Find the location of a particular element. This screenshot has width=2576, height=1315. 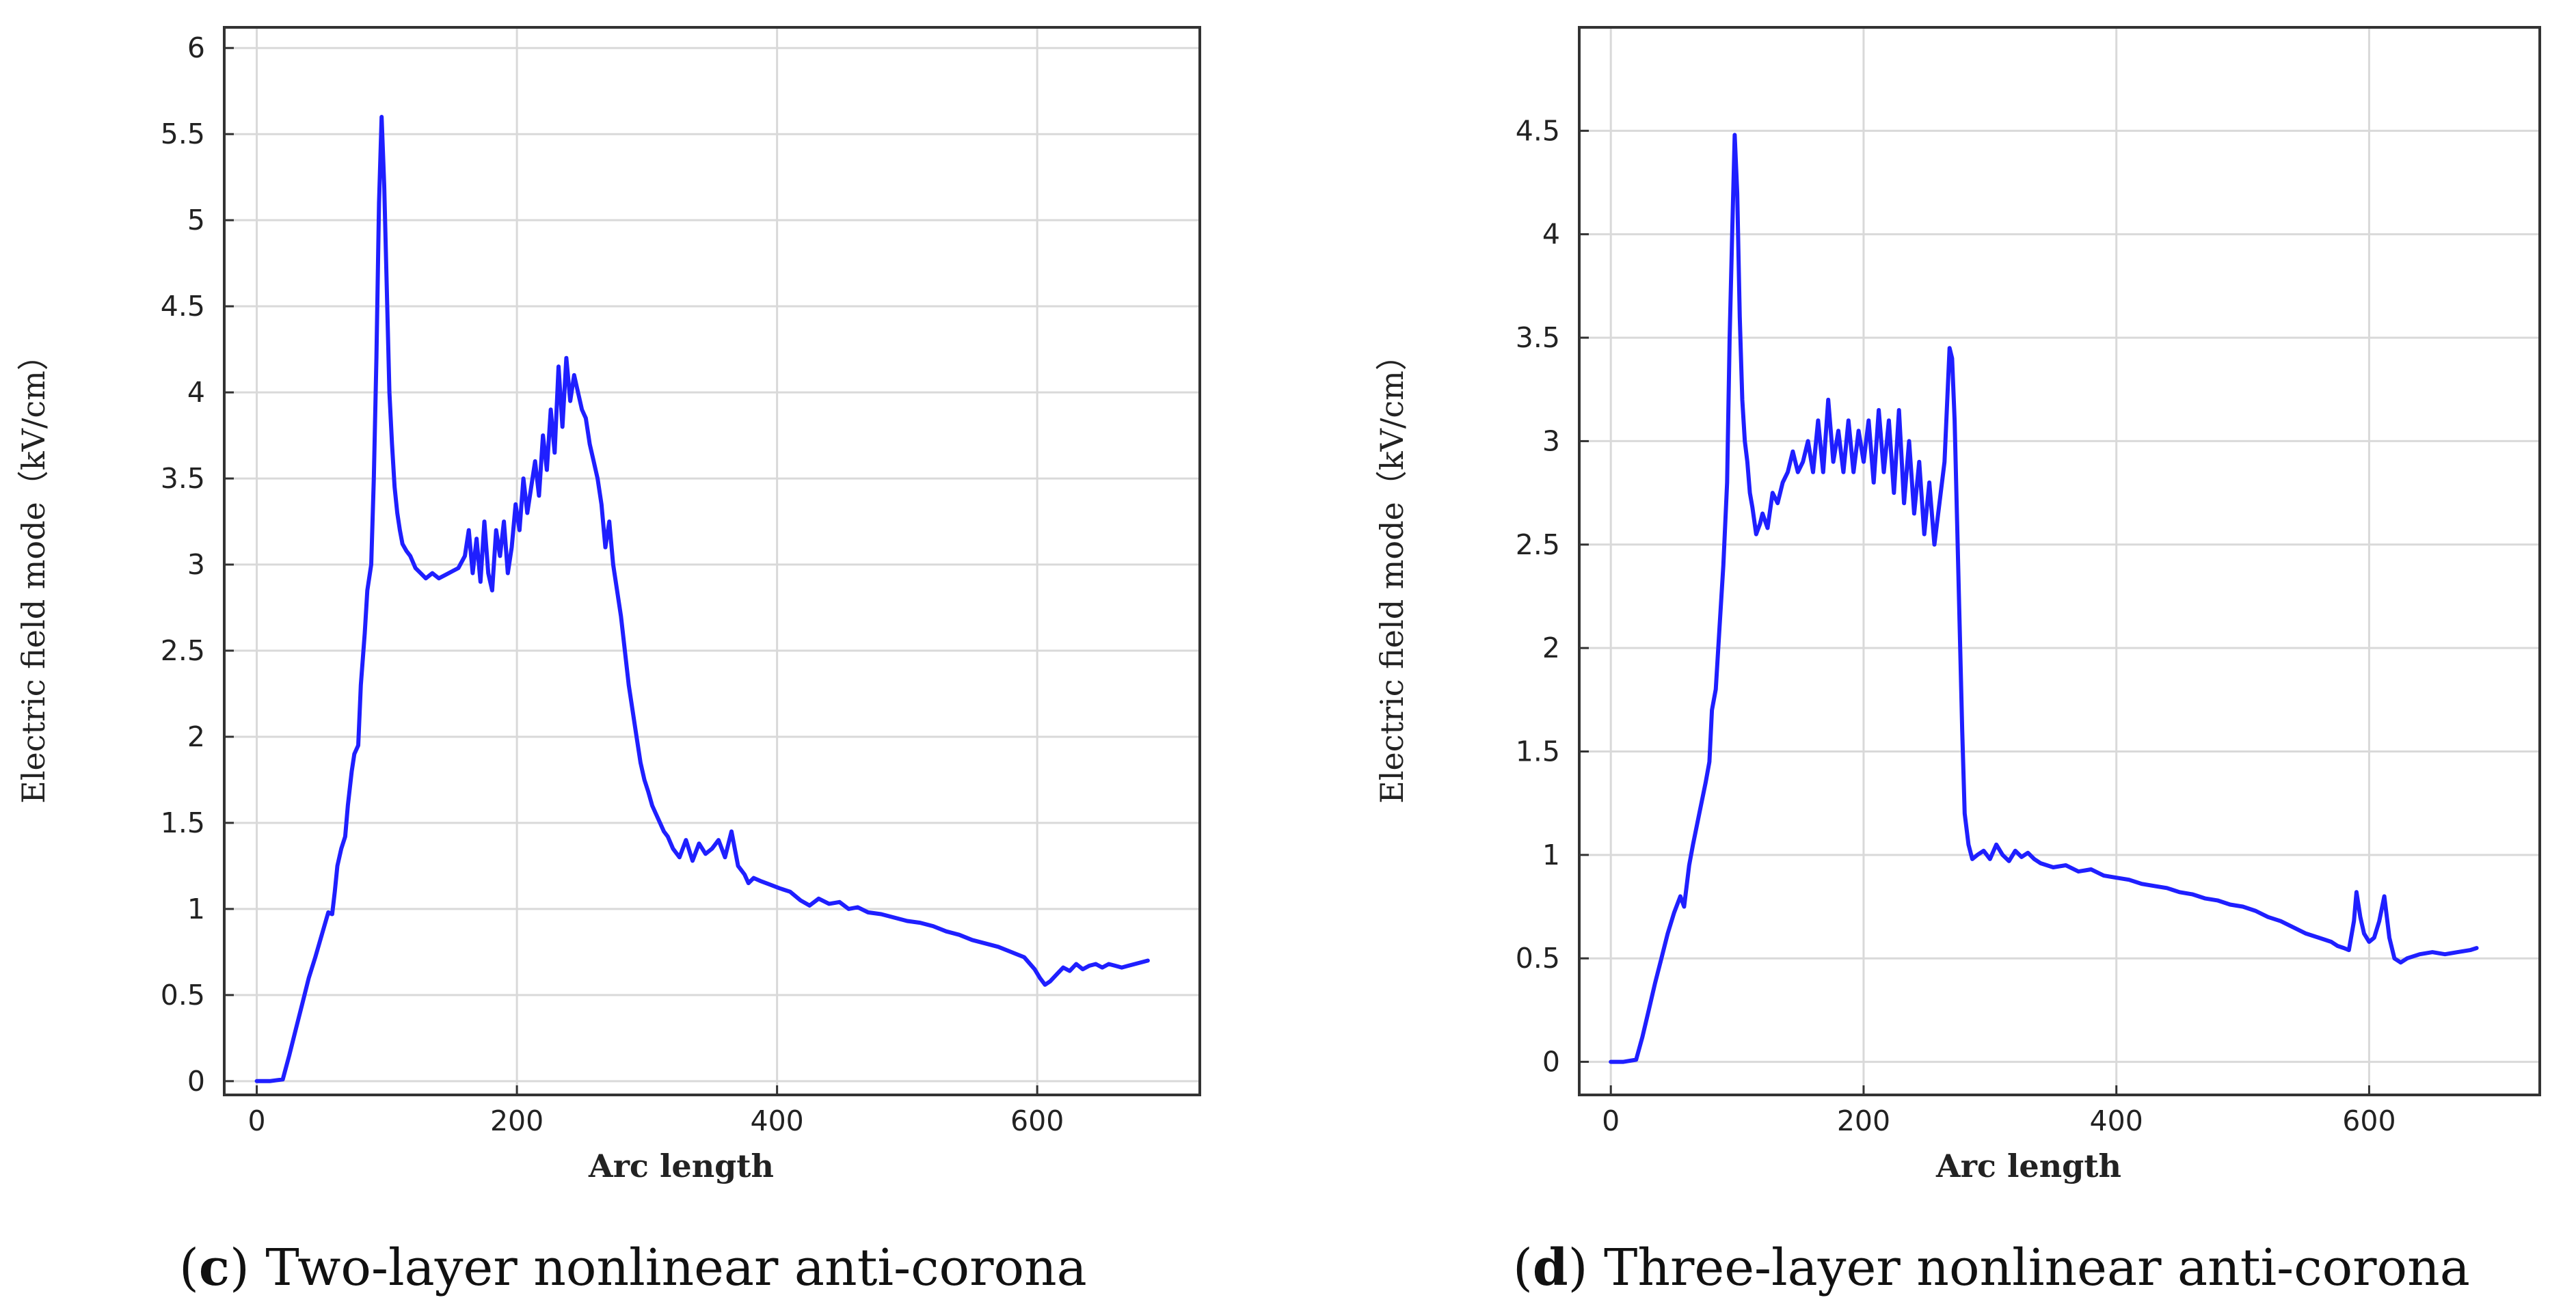

y-tick-label: 6 is located at coordinates (196, 47).